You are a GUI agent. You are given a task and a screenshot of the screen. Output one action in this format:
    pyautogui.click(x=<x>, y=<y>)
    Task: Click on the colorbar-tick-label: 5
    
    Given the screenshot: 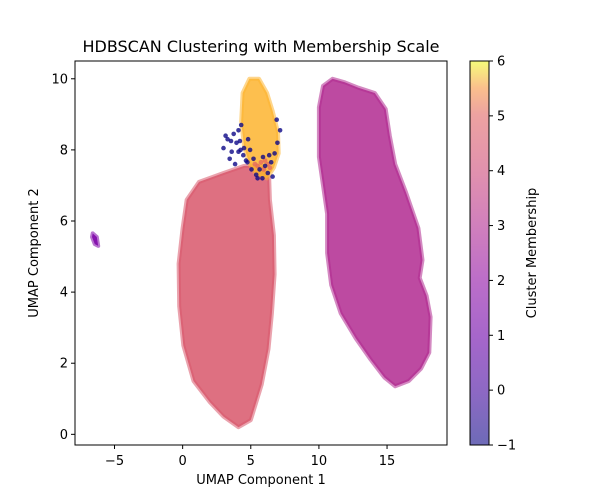 What is the action you would take?
    pyautogui.click(x=501, y=116)
    